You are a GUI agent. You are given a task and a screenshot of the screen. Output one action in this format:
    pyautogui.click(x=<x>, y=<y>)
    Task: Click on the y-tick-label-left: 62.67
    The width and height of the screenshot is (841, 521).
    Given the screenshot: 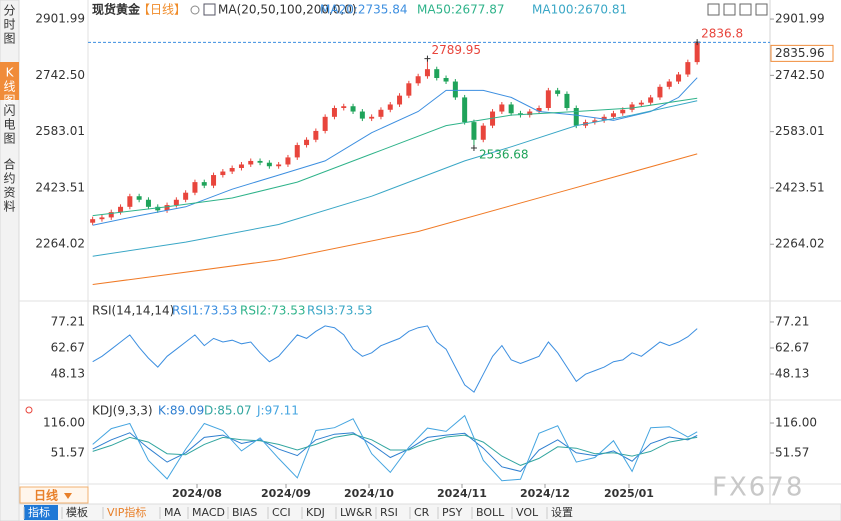 What is the action you would take?
    pyautogui.click(x=68, y=347)
    